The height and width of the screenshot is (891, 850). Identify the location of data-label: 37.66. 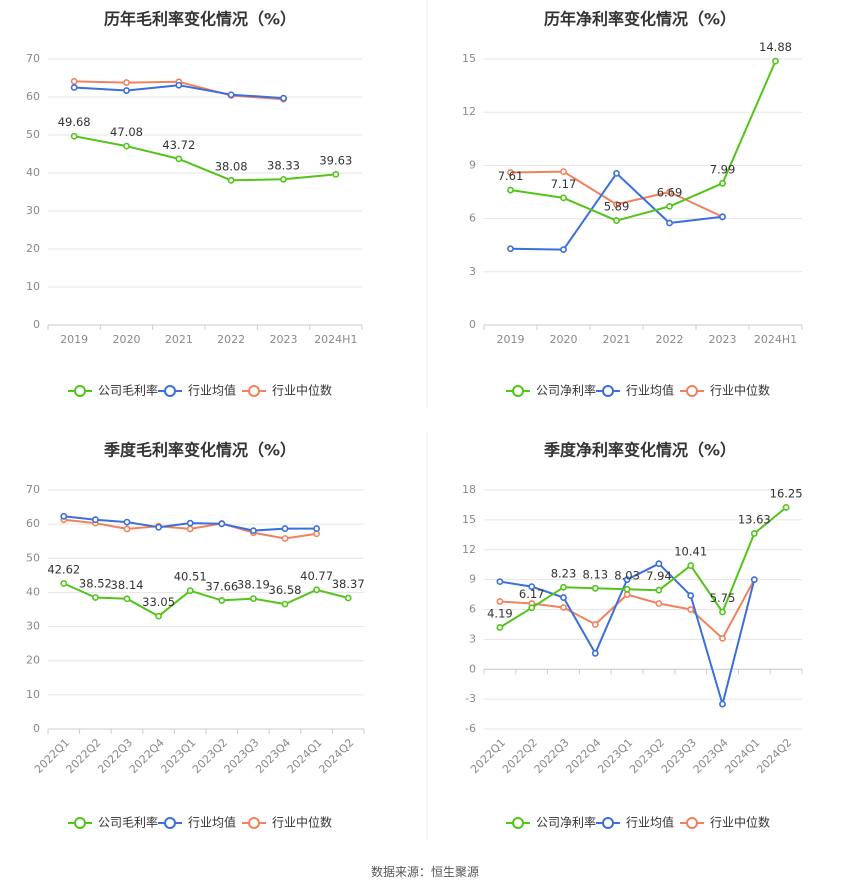
(221, 586).